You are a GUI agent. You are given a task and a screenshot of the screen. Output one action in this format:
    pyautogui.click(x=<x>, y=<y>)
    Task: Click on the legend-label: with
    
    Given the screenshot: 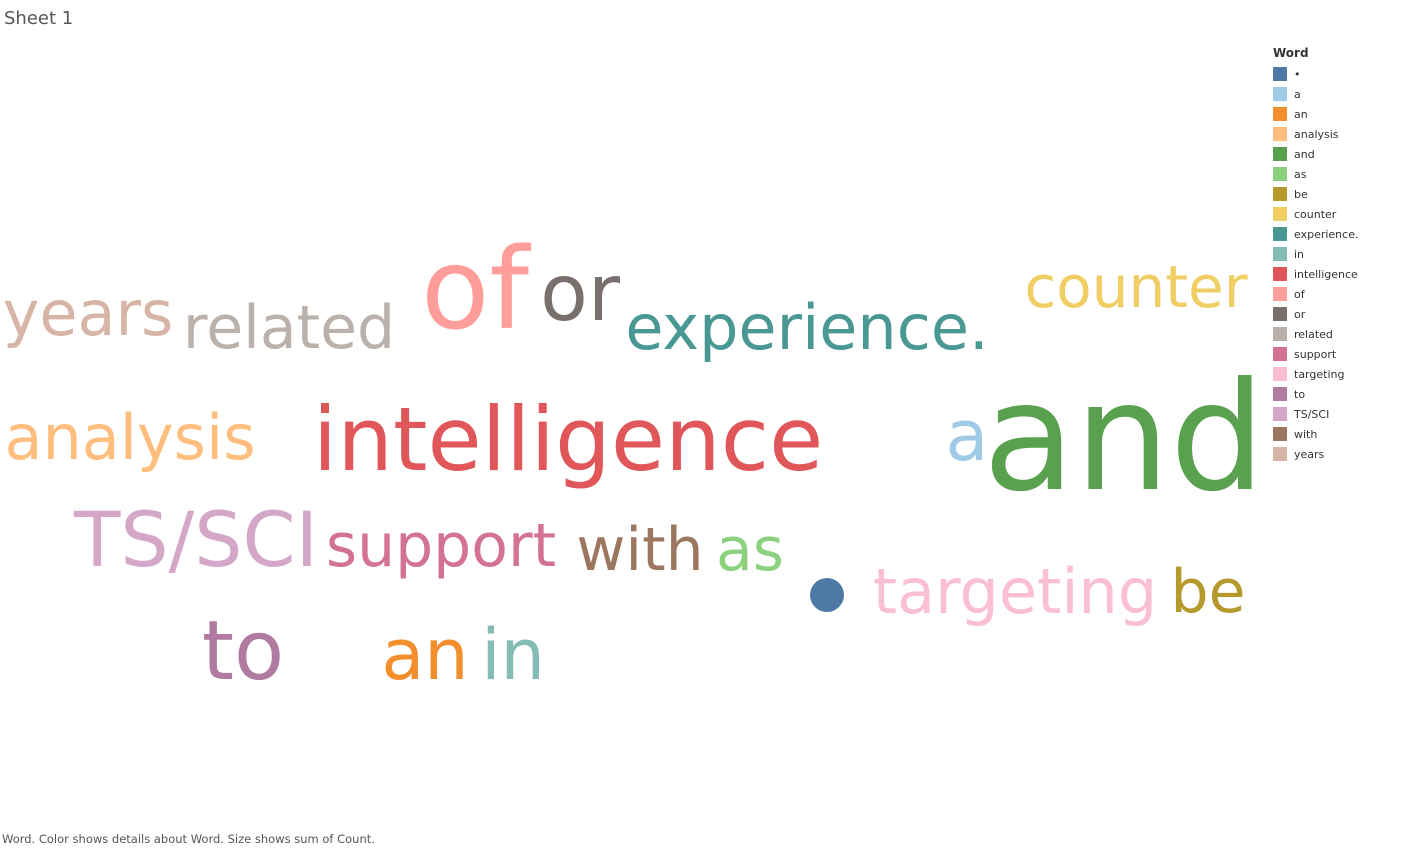 What is the action you would take?
    pyautogui.click(x=1306, y=434)
    